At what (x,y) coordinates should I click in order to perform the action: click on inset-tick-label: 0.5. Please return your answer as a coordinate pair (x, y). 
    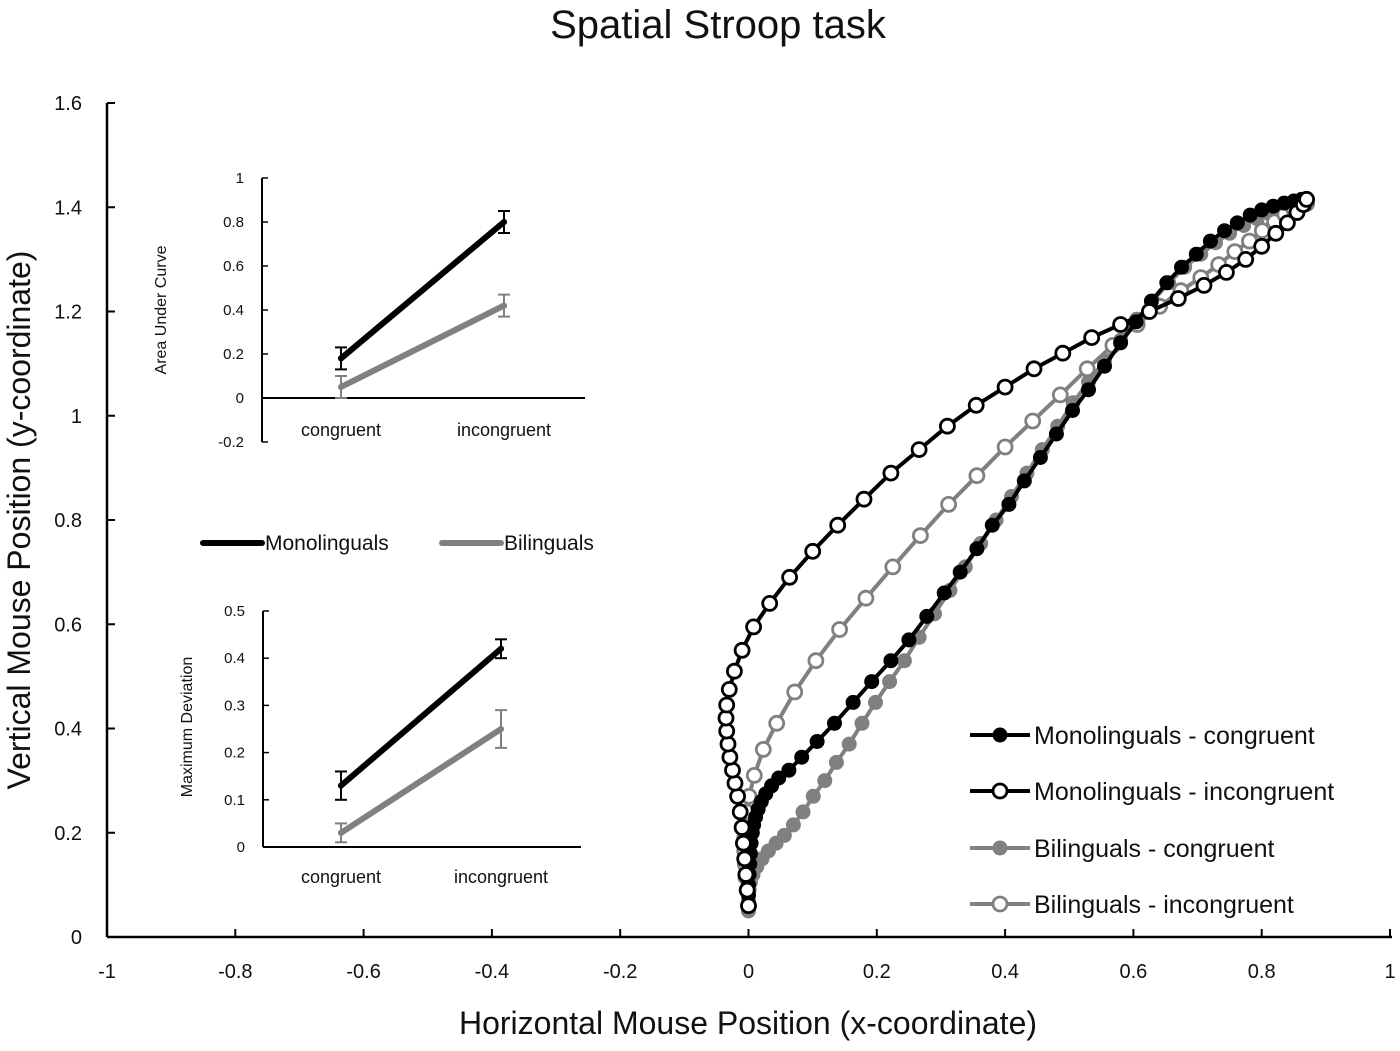
    Looking at the image, I should click on (234, 611).